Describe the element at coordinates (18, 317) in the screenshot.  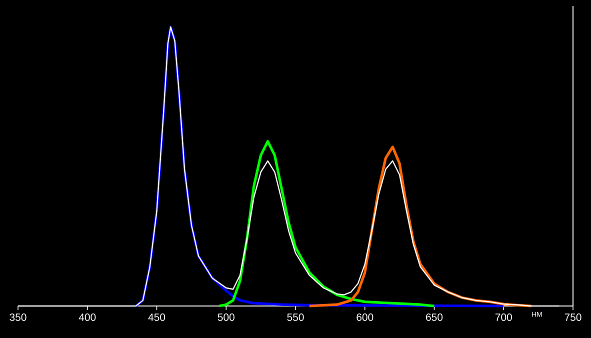
I see `x-tick-label: 350` at that location.